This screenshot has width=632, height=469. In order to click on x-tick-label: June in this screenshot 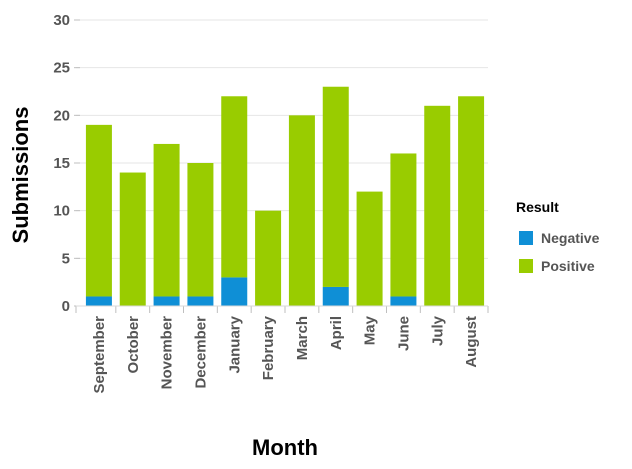, I will do `click(403, 333)`.